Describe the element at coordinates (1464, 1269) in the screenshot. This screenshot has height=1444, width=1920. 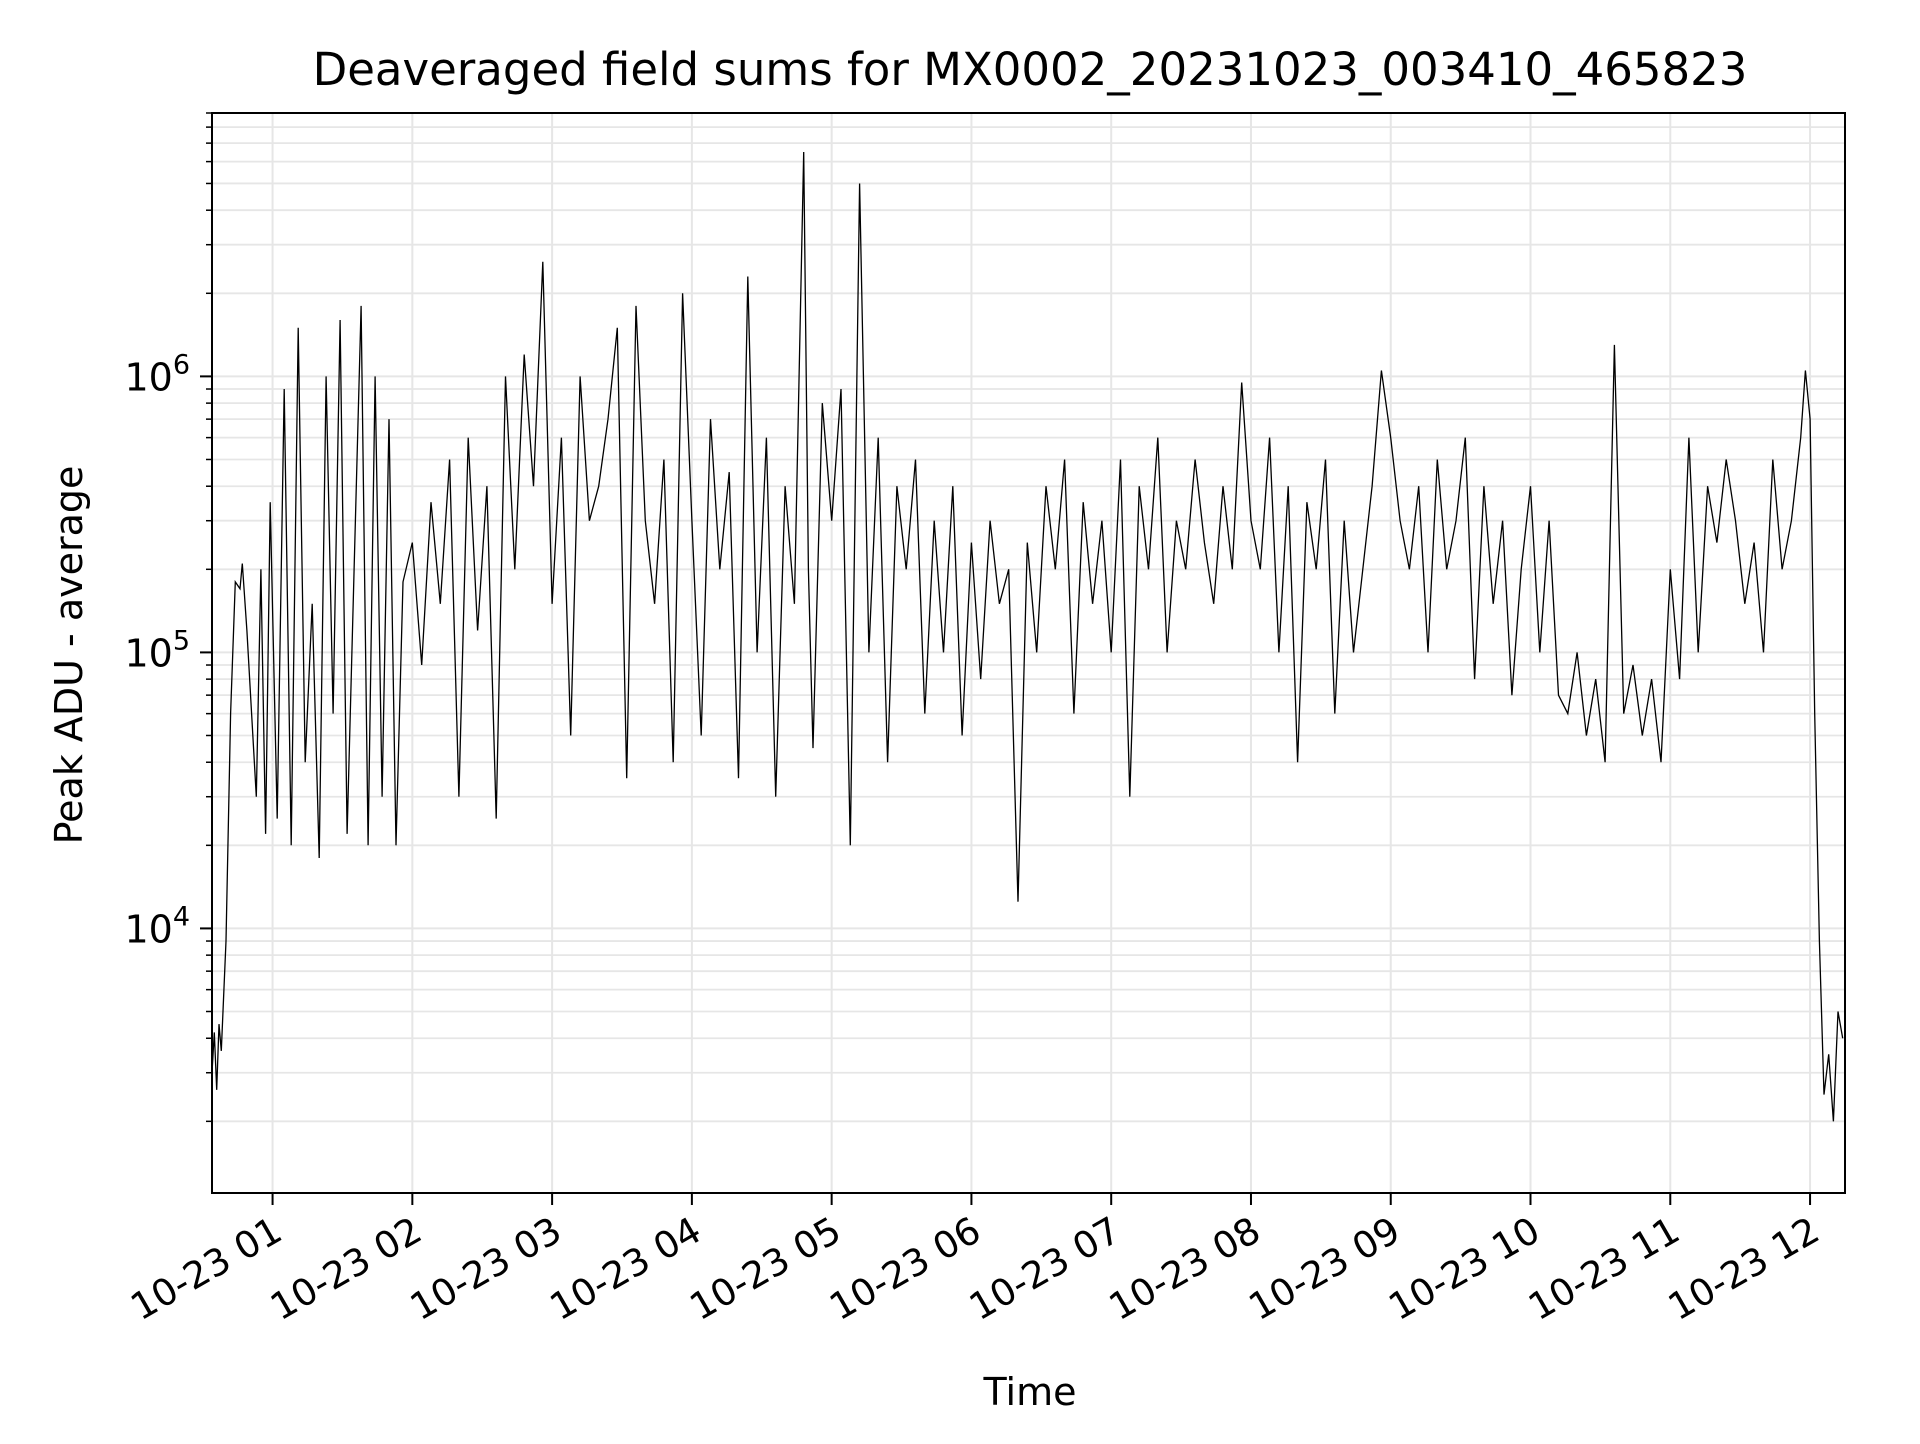
I see `x-tick-label: 10-23 10` at that location.